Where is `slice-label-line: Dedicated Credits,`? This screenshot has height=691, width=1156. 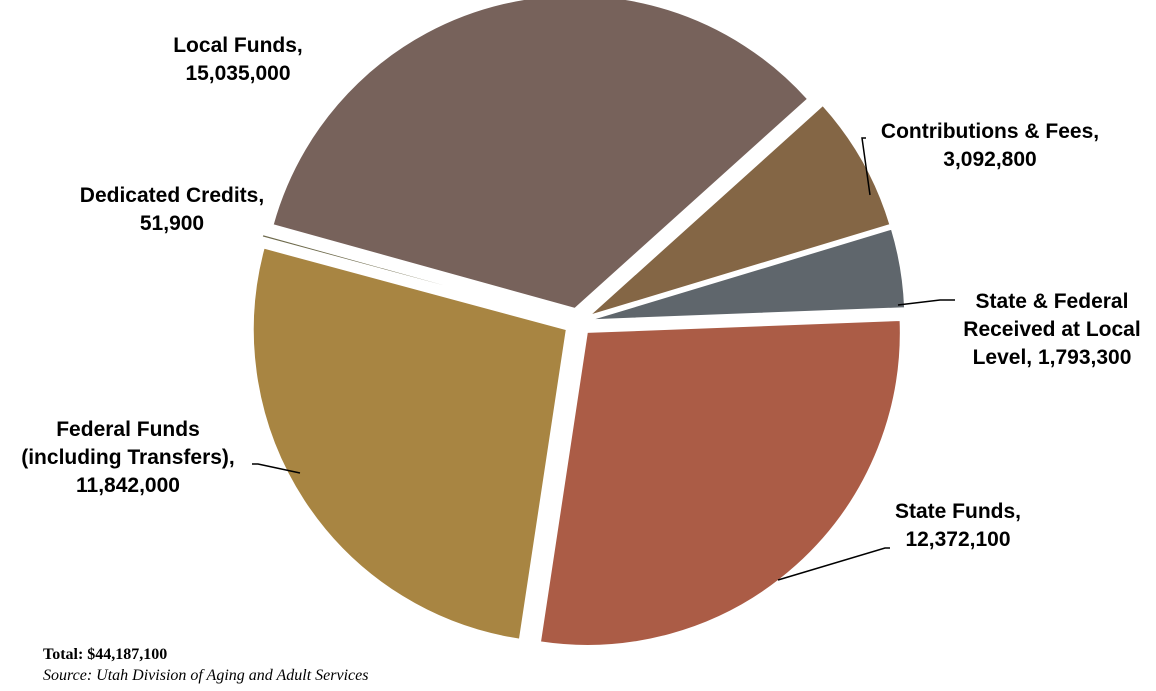
slice-label-line: Dedicated Credits, is located at coordinates (172, 195).